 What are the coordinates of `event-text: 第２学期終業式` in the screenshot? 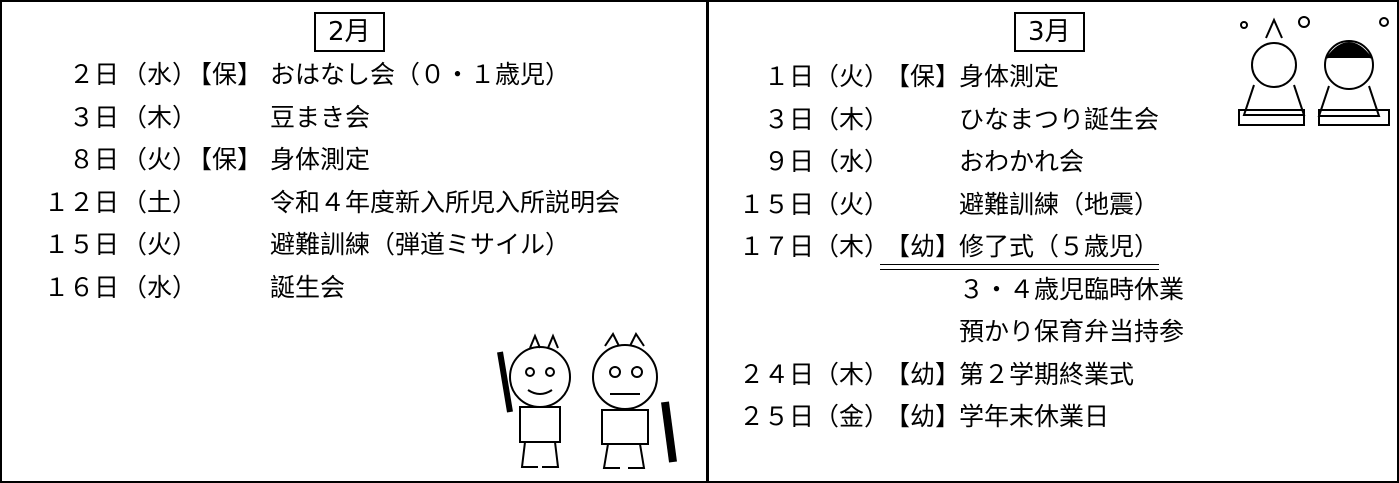 It's located at (1047, 374).